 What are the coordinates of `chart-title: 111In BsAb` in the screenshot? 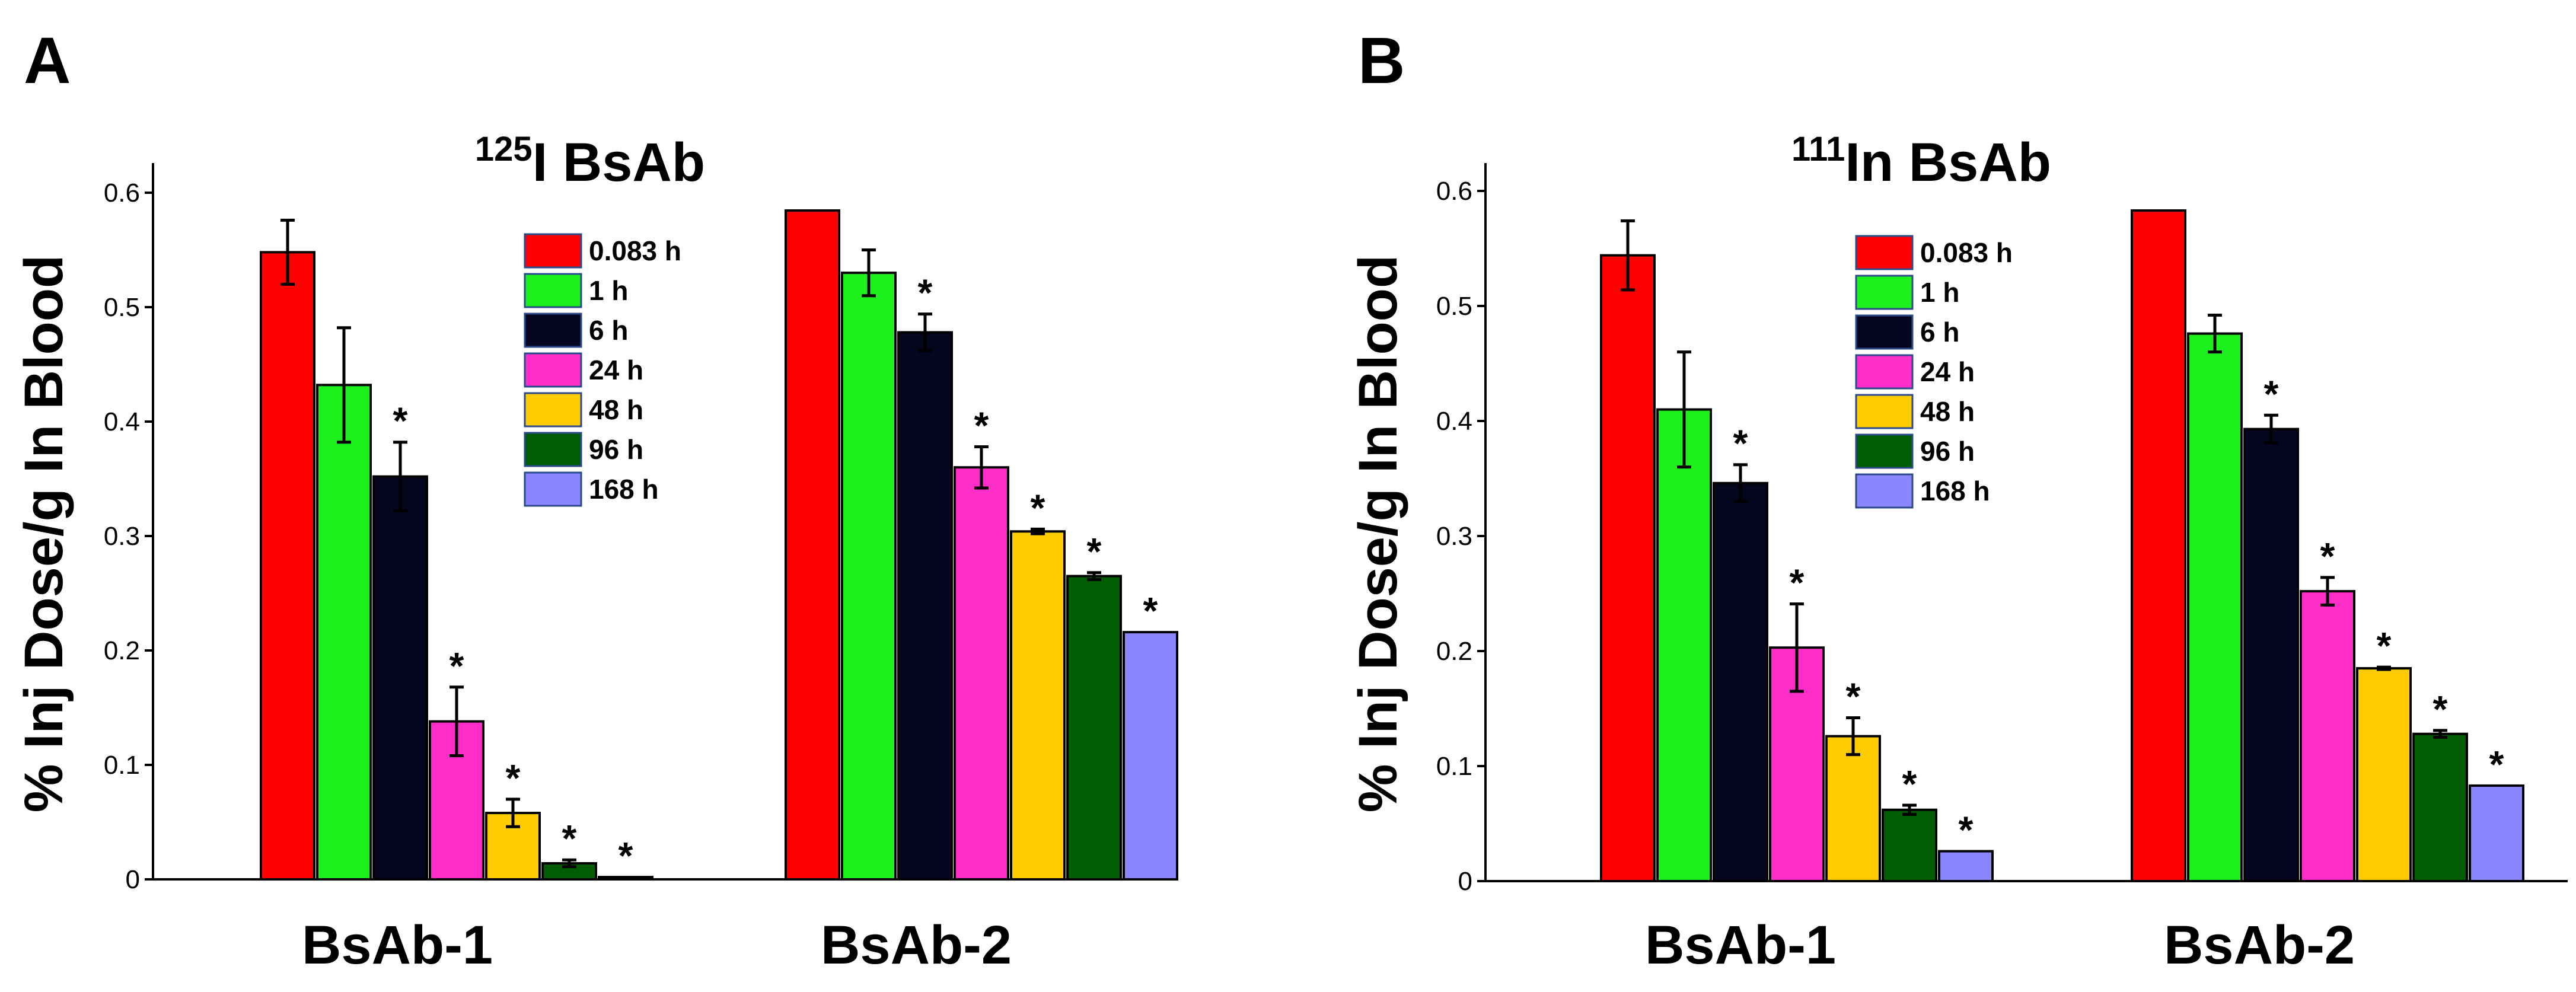 It's located at (1921, 161).